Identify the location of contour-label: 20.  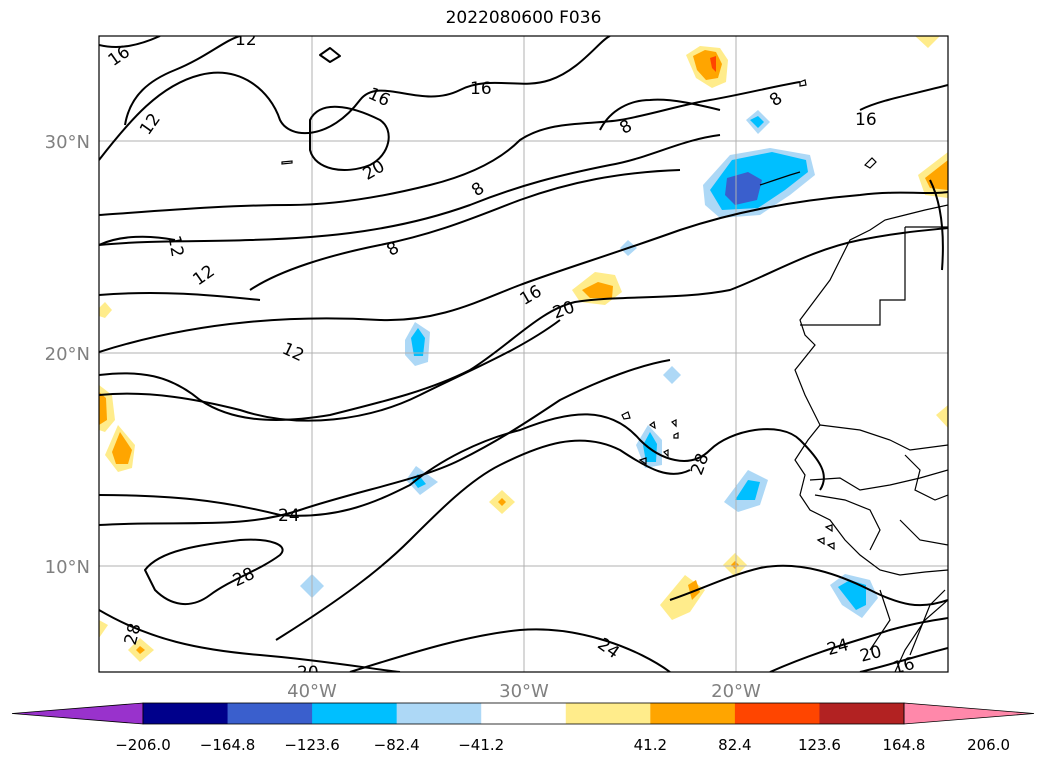
(308, 673).